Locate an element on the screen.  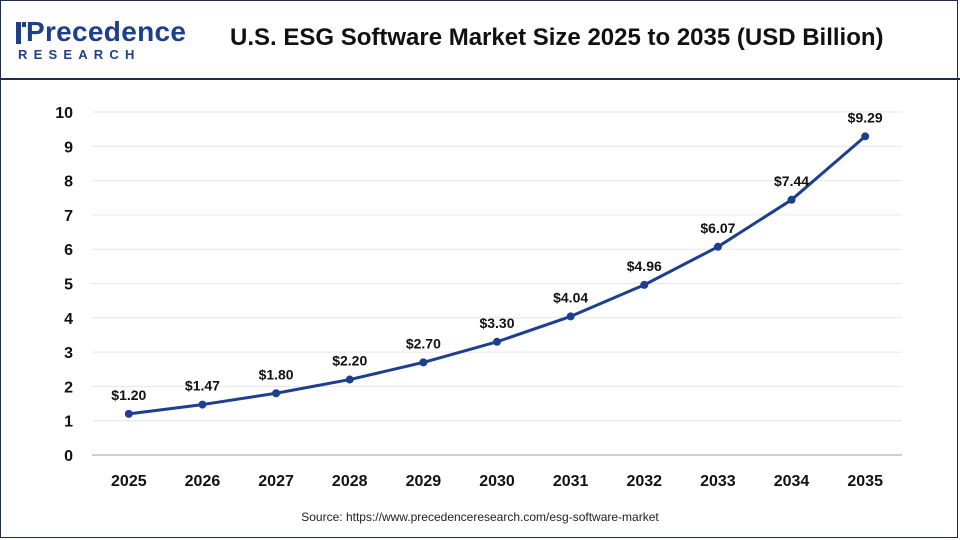
y-tick-label: 8 is located at coordinates (68, 182).